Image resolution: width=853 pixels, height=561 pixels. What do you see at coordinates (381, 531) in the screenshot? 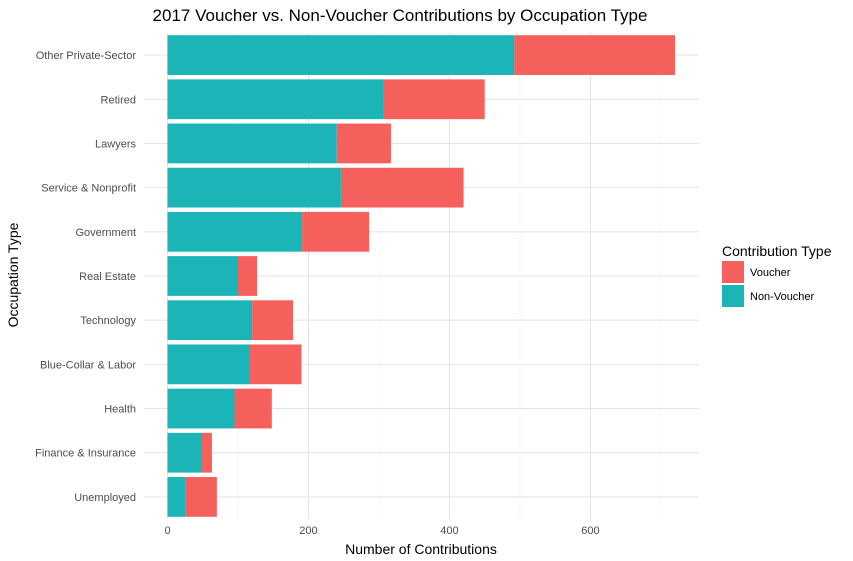
I see `x-axis-tick-labels: 0 200 400 600` at bounding box center [381, 531].